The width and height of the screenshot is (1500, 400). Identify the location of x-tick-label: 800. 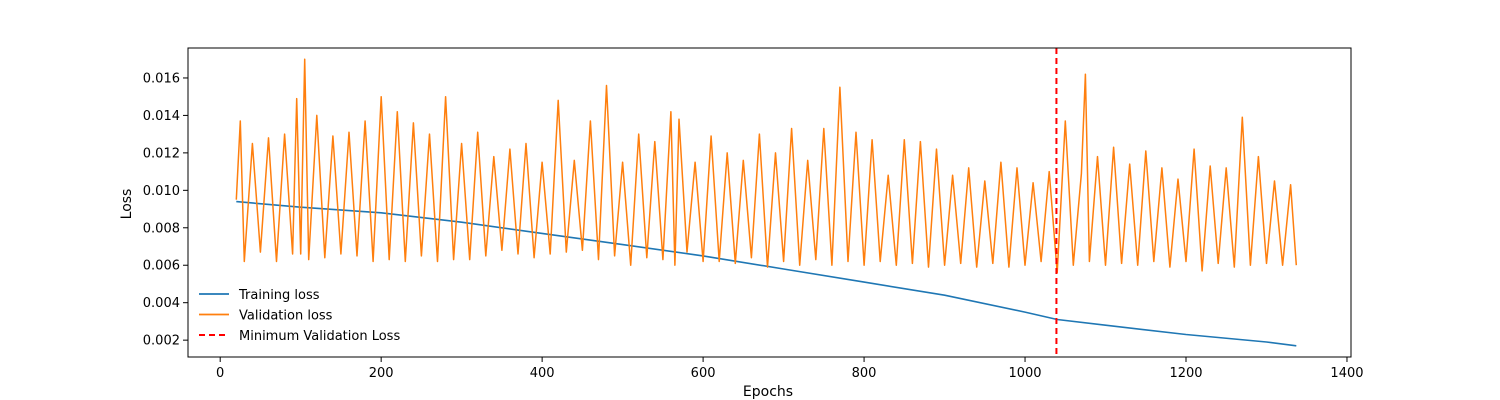
(864, 373).